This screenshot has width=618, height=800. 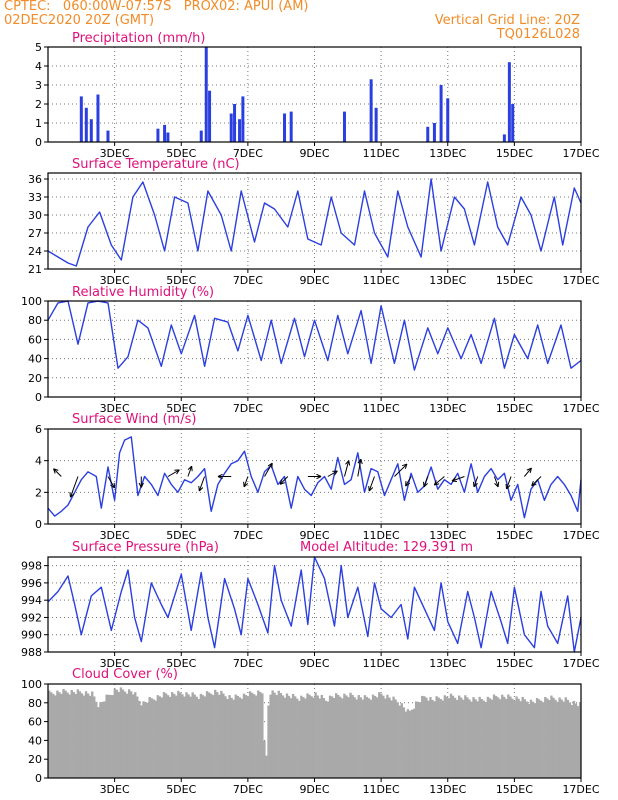 I want to click on x-tick-label: 15DEC, so click(x=514, y=535).